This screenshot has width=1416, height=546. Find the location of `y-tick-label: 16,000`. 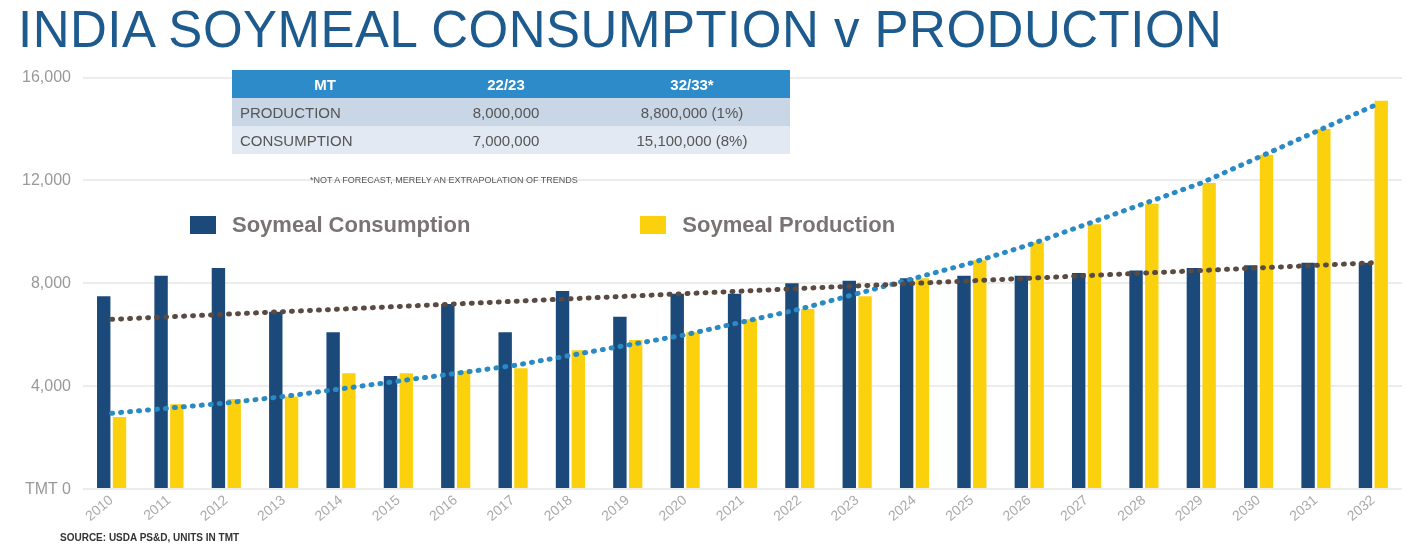

y-tick-label: 16,000 is located at coordinates (47, 77).